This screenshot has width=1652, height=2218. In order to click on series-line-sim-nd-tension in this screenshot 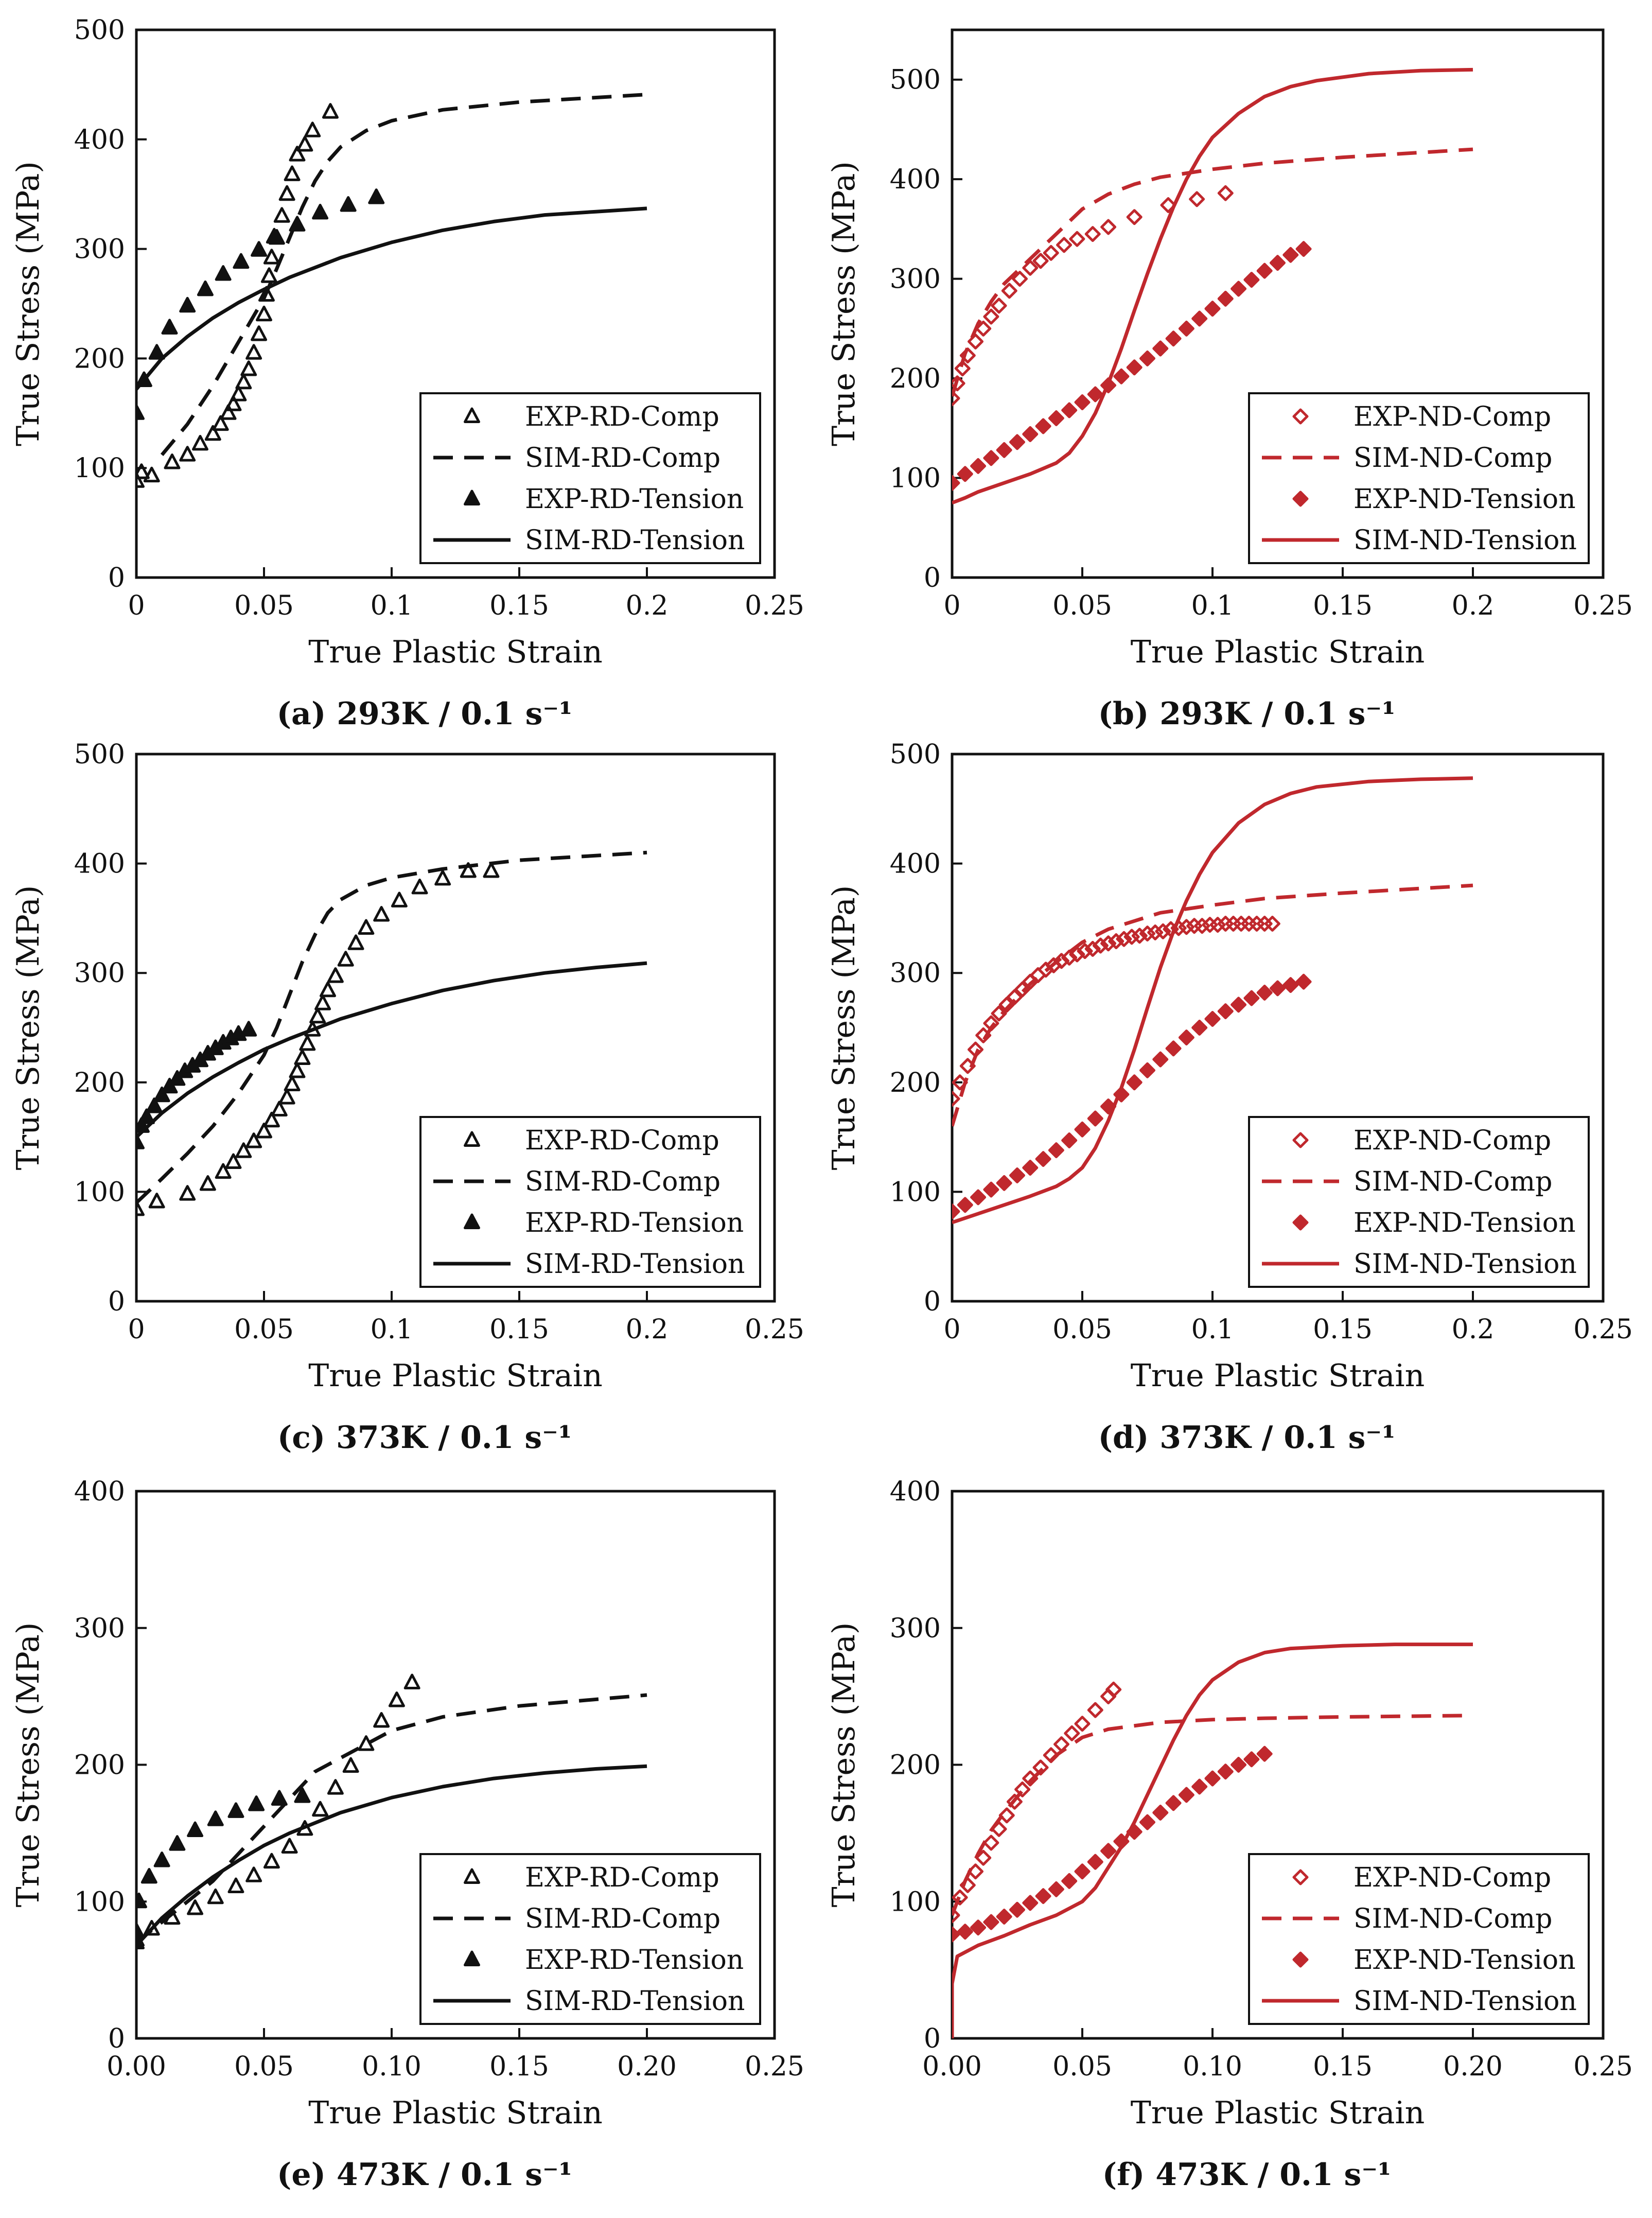, I will do `click(1212, 286)`.